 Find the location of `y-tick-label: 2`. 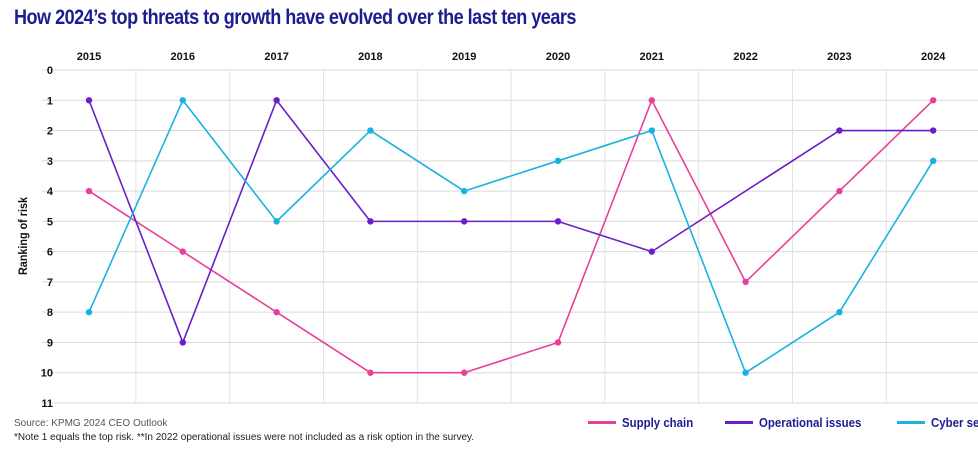

y-tick-label: 2 is located at coordinates (50, 132).